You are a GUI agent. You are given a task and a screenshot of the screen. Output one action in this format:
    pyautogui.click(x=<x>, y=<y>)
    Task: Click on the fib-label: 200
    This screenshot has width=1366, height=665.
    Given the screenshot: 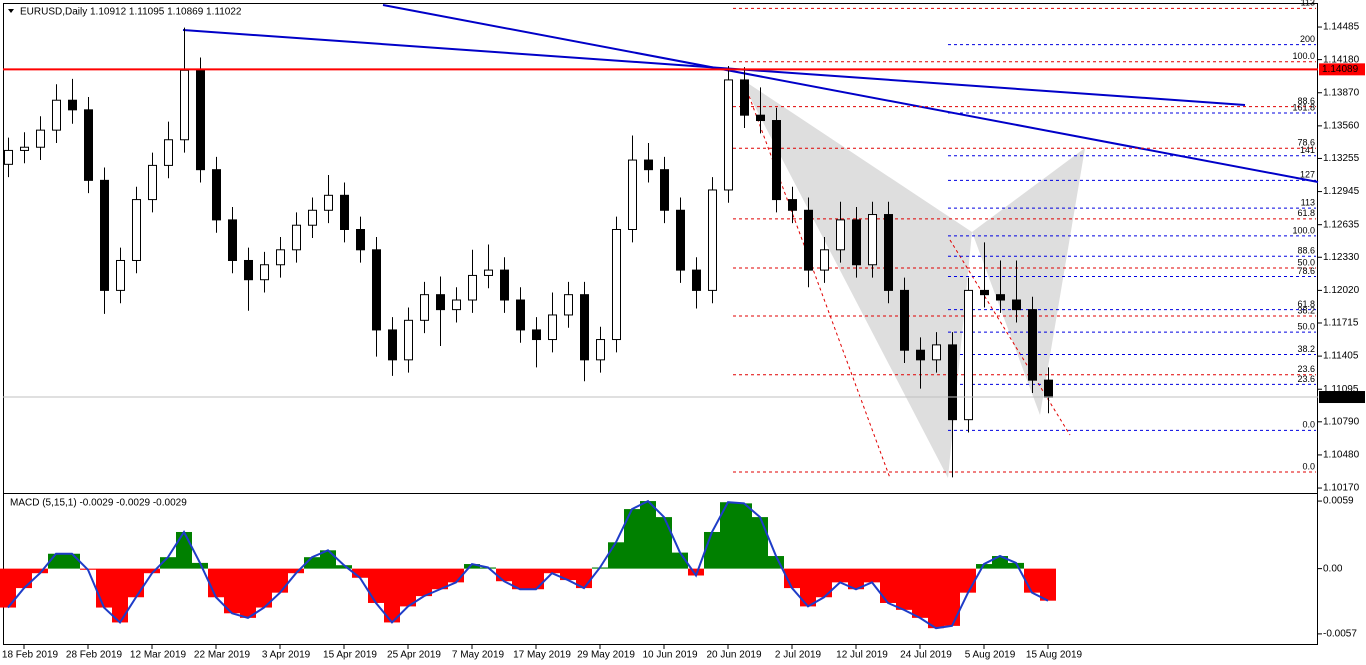 What is the action you would take?
    pyautogui.click(x=1307, y=39)
    